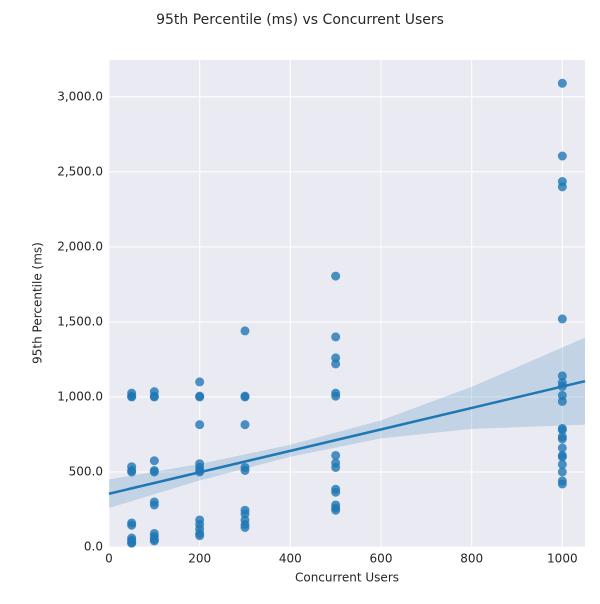 Image resolution: width=600 pixels, height=604 pixels. I want to click on y-tick-label: 3,000.0, so click(80, 96).